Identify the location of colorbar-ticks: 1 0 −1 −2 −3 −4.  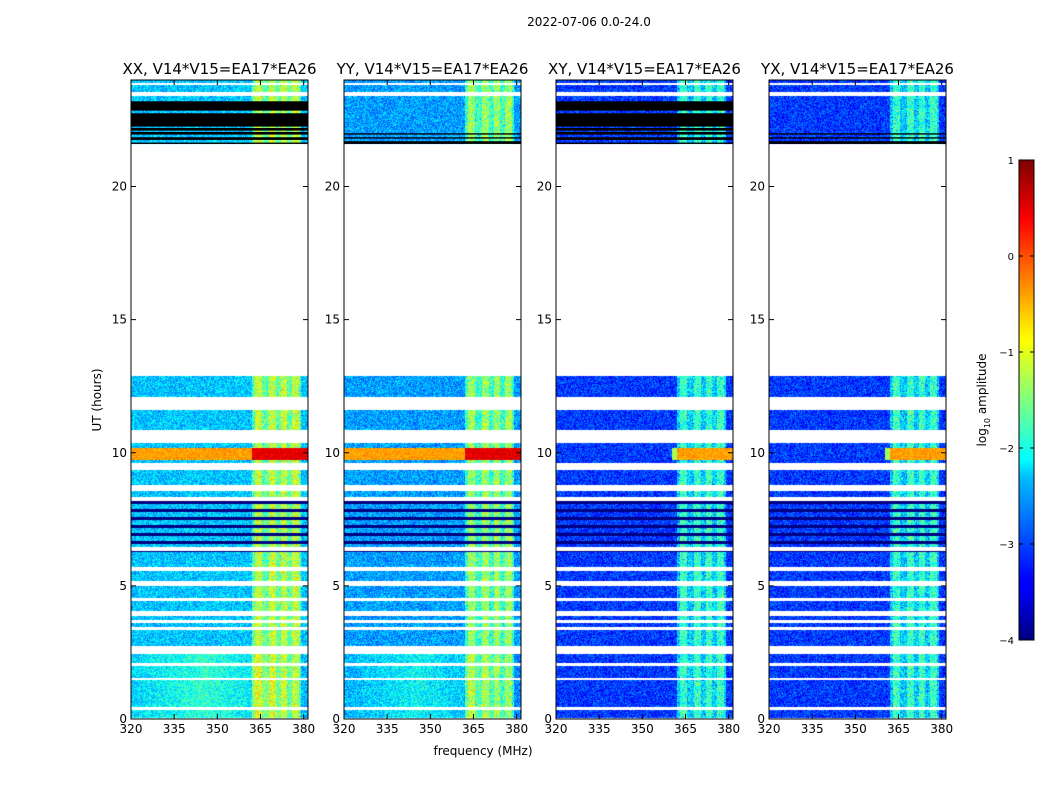
(1016, 401).